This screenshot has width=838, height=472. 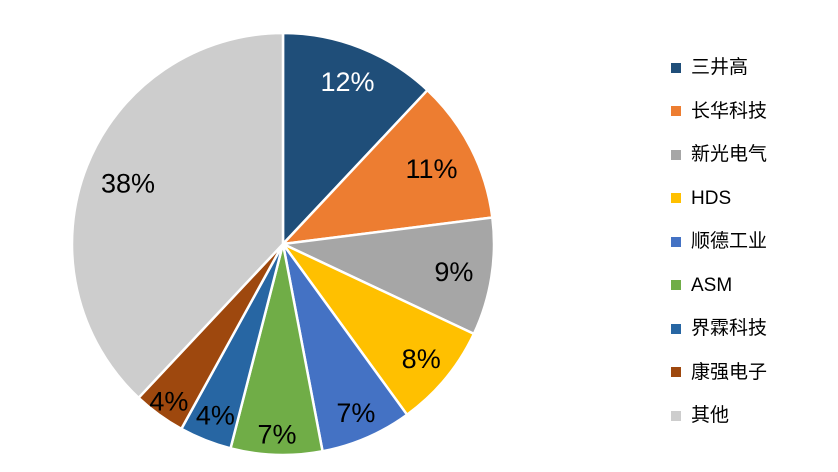 I want to click on chart-legend: 三井高长华科技新光电气 HDS 顺德工业 ASM 界霖科技康强电子其他, so click(x=719, y=242).